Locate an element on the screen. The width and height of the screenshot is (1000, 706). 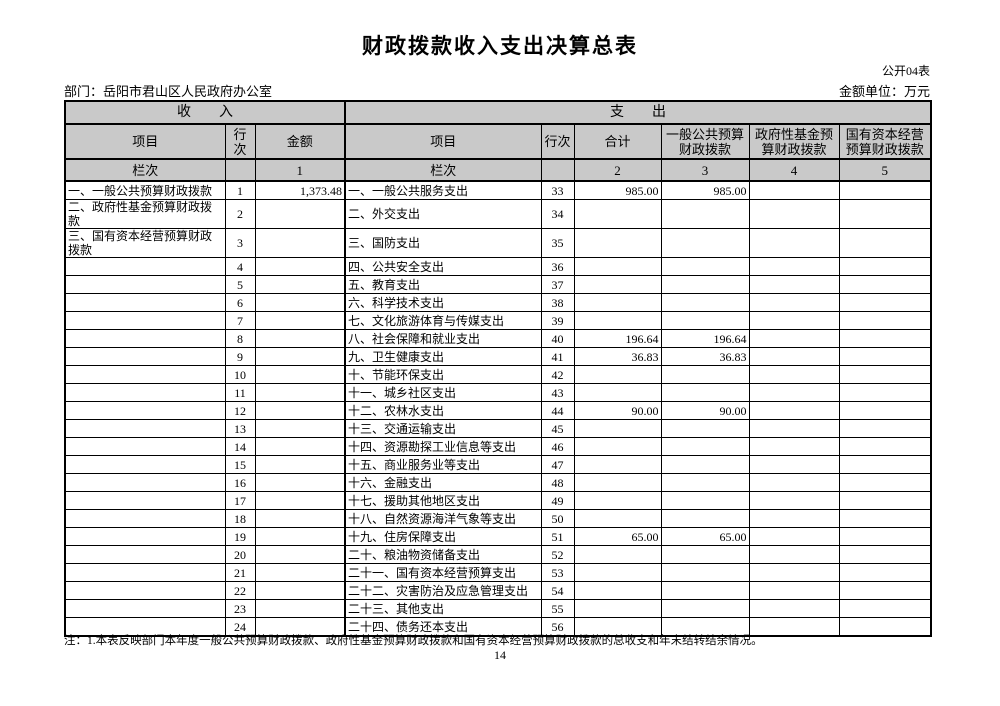
table-row: 18 十八、自然资源海洋气象等支出 50 is located at coordinates (498, 518).